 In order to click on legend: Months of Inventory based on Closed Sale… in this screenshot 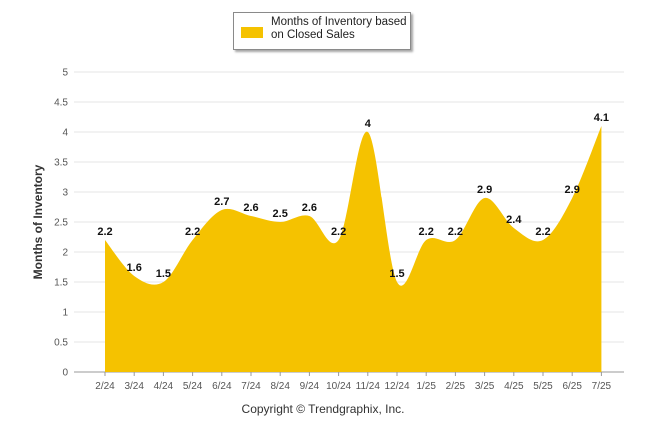, I will do `click(322, 31)`.